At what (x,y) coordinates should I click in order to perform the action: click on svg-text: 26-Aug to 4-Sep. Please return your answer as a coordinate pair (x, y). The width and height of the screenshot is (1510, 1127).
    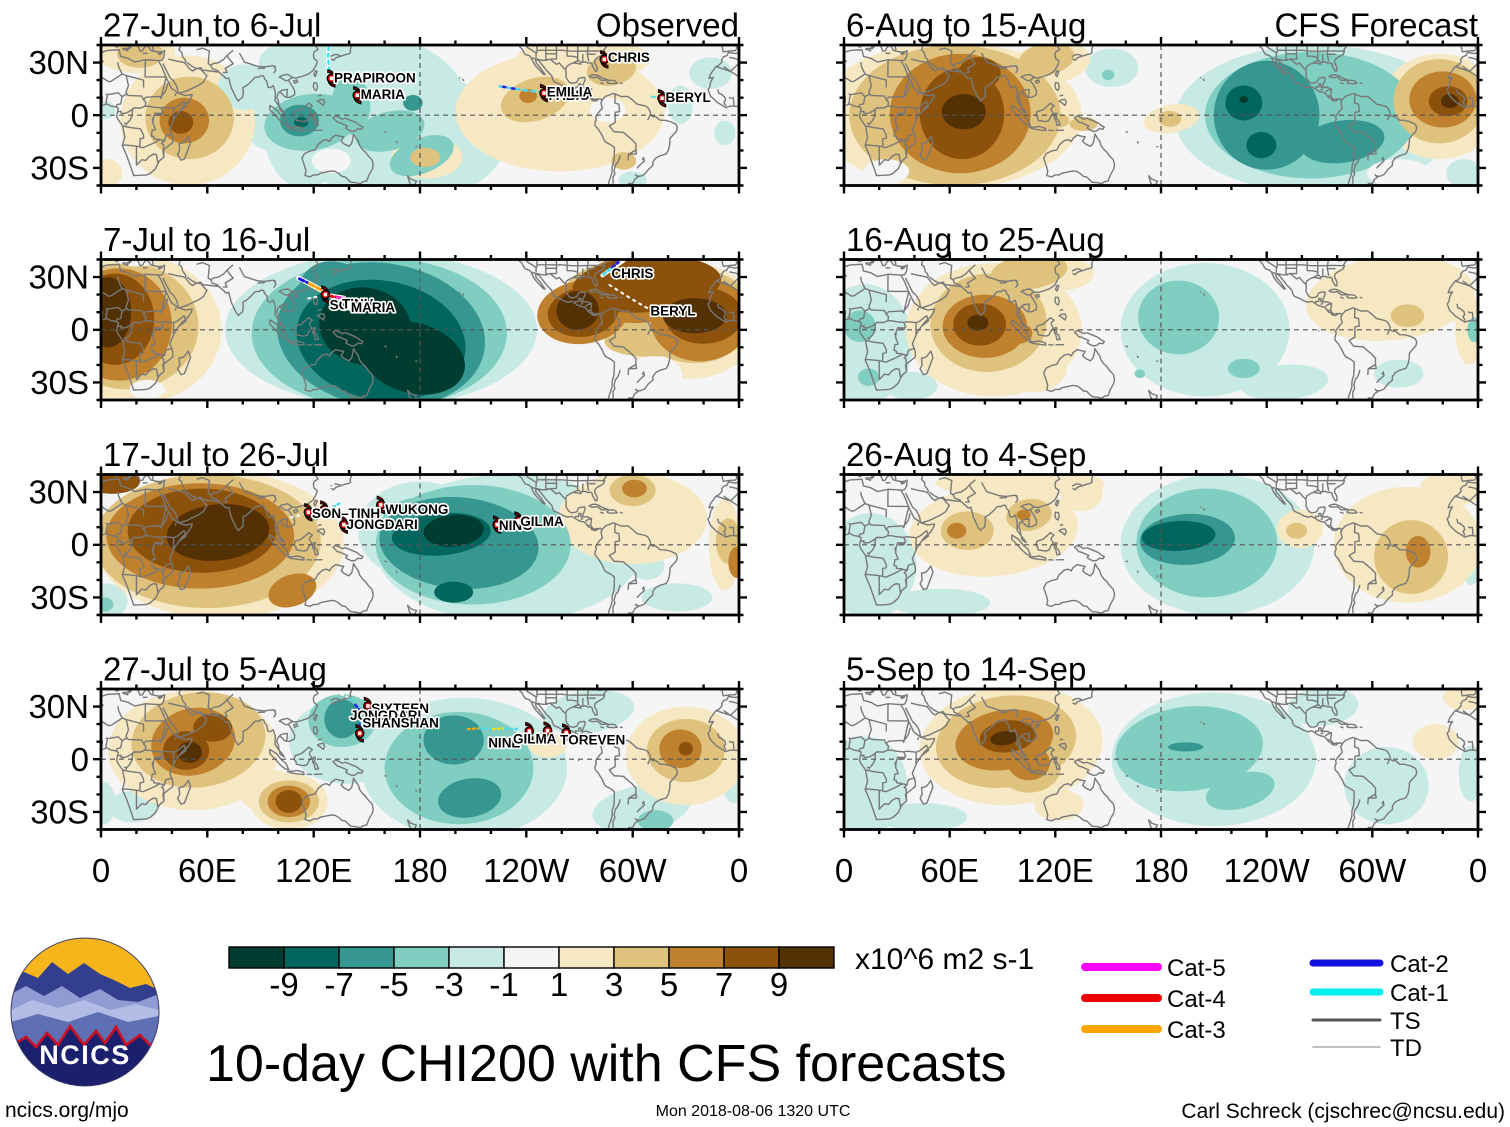
    Looking at the image, I should click on (966, 454).